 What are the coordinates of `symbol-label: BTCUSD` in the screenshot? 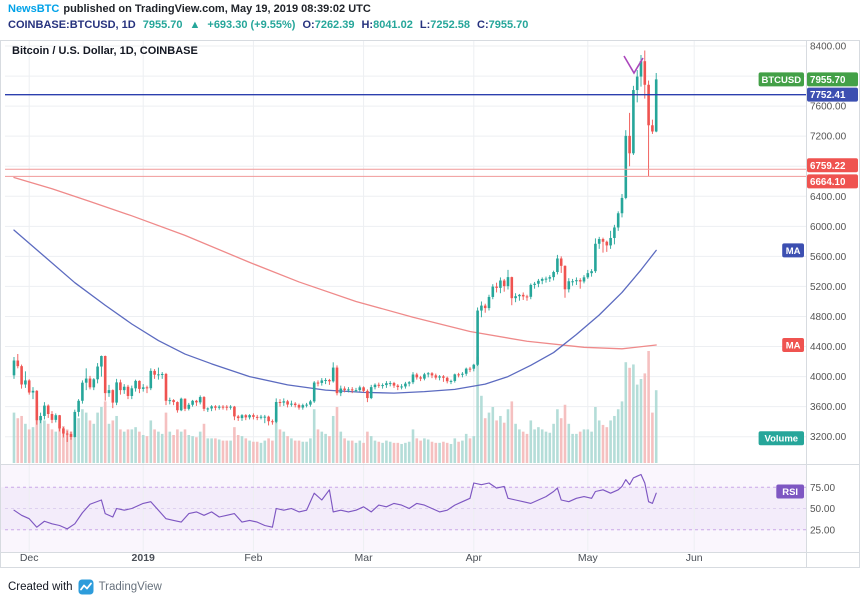 It's located at (781, 79).